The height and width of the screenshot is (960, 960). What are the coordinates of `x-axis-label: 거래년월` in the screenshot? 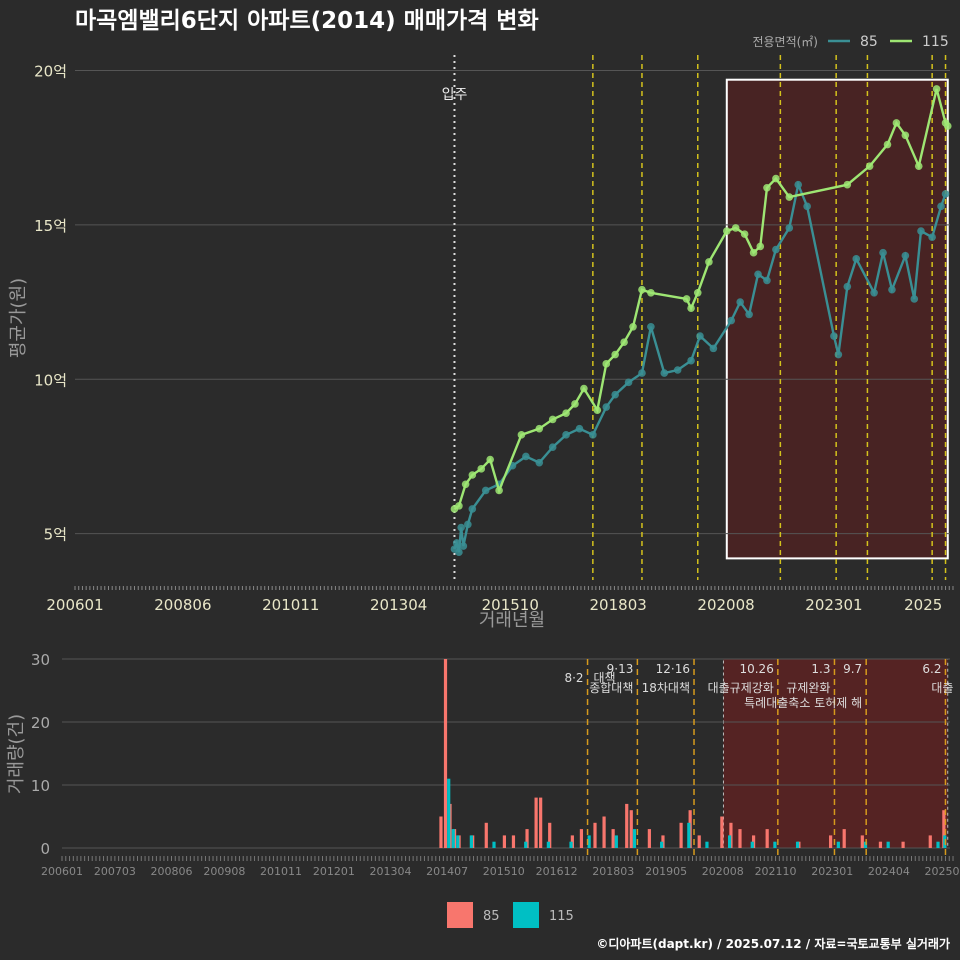 It's located at (512, 620).